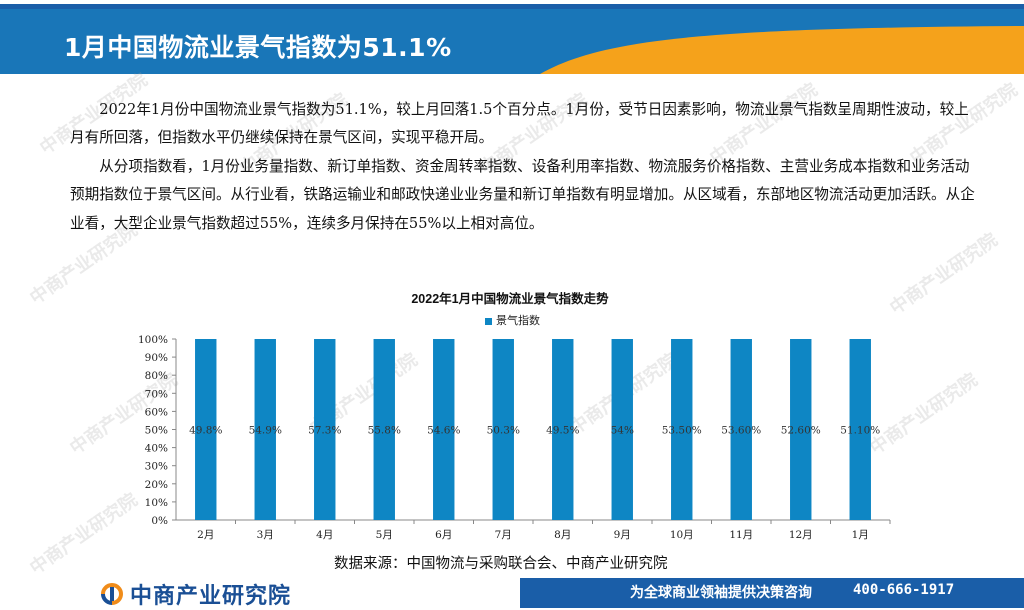 The width and height of the screenshot is (1024, 610). What do you see at coordinates (510, 299) in the screenshot?
I see `chart-title: 2022年1月中国物流业景气指数走势` at bounding box center [510, 299].